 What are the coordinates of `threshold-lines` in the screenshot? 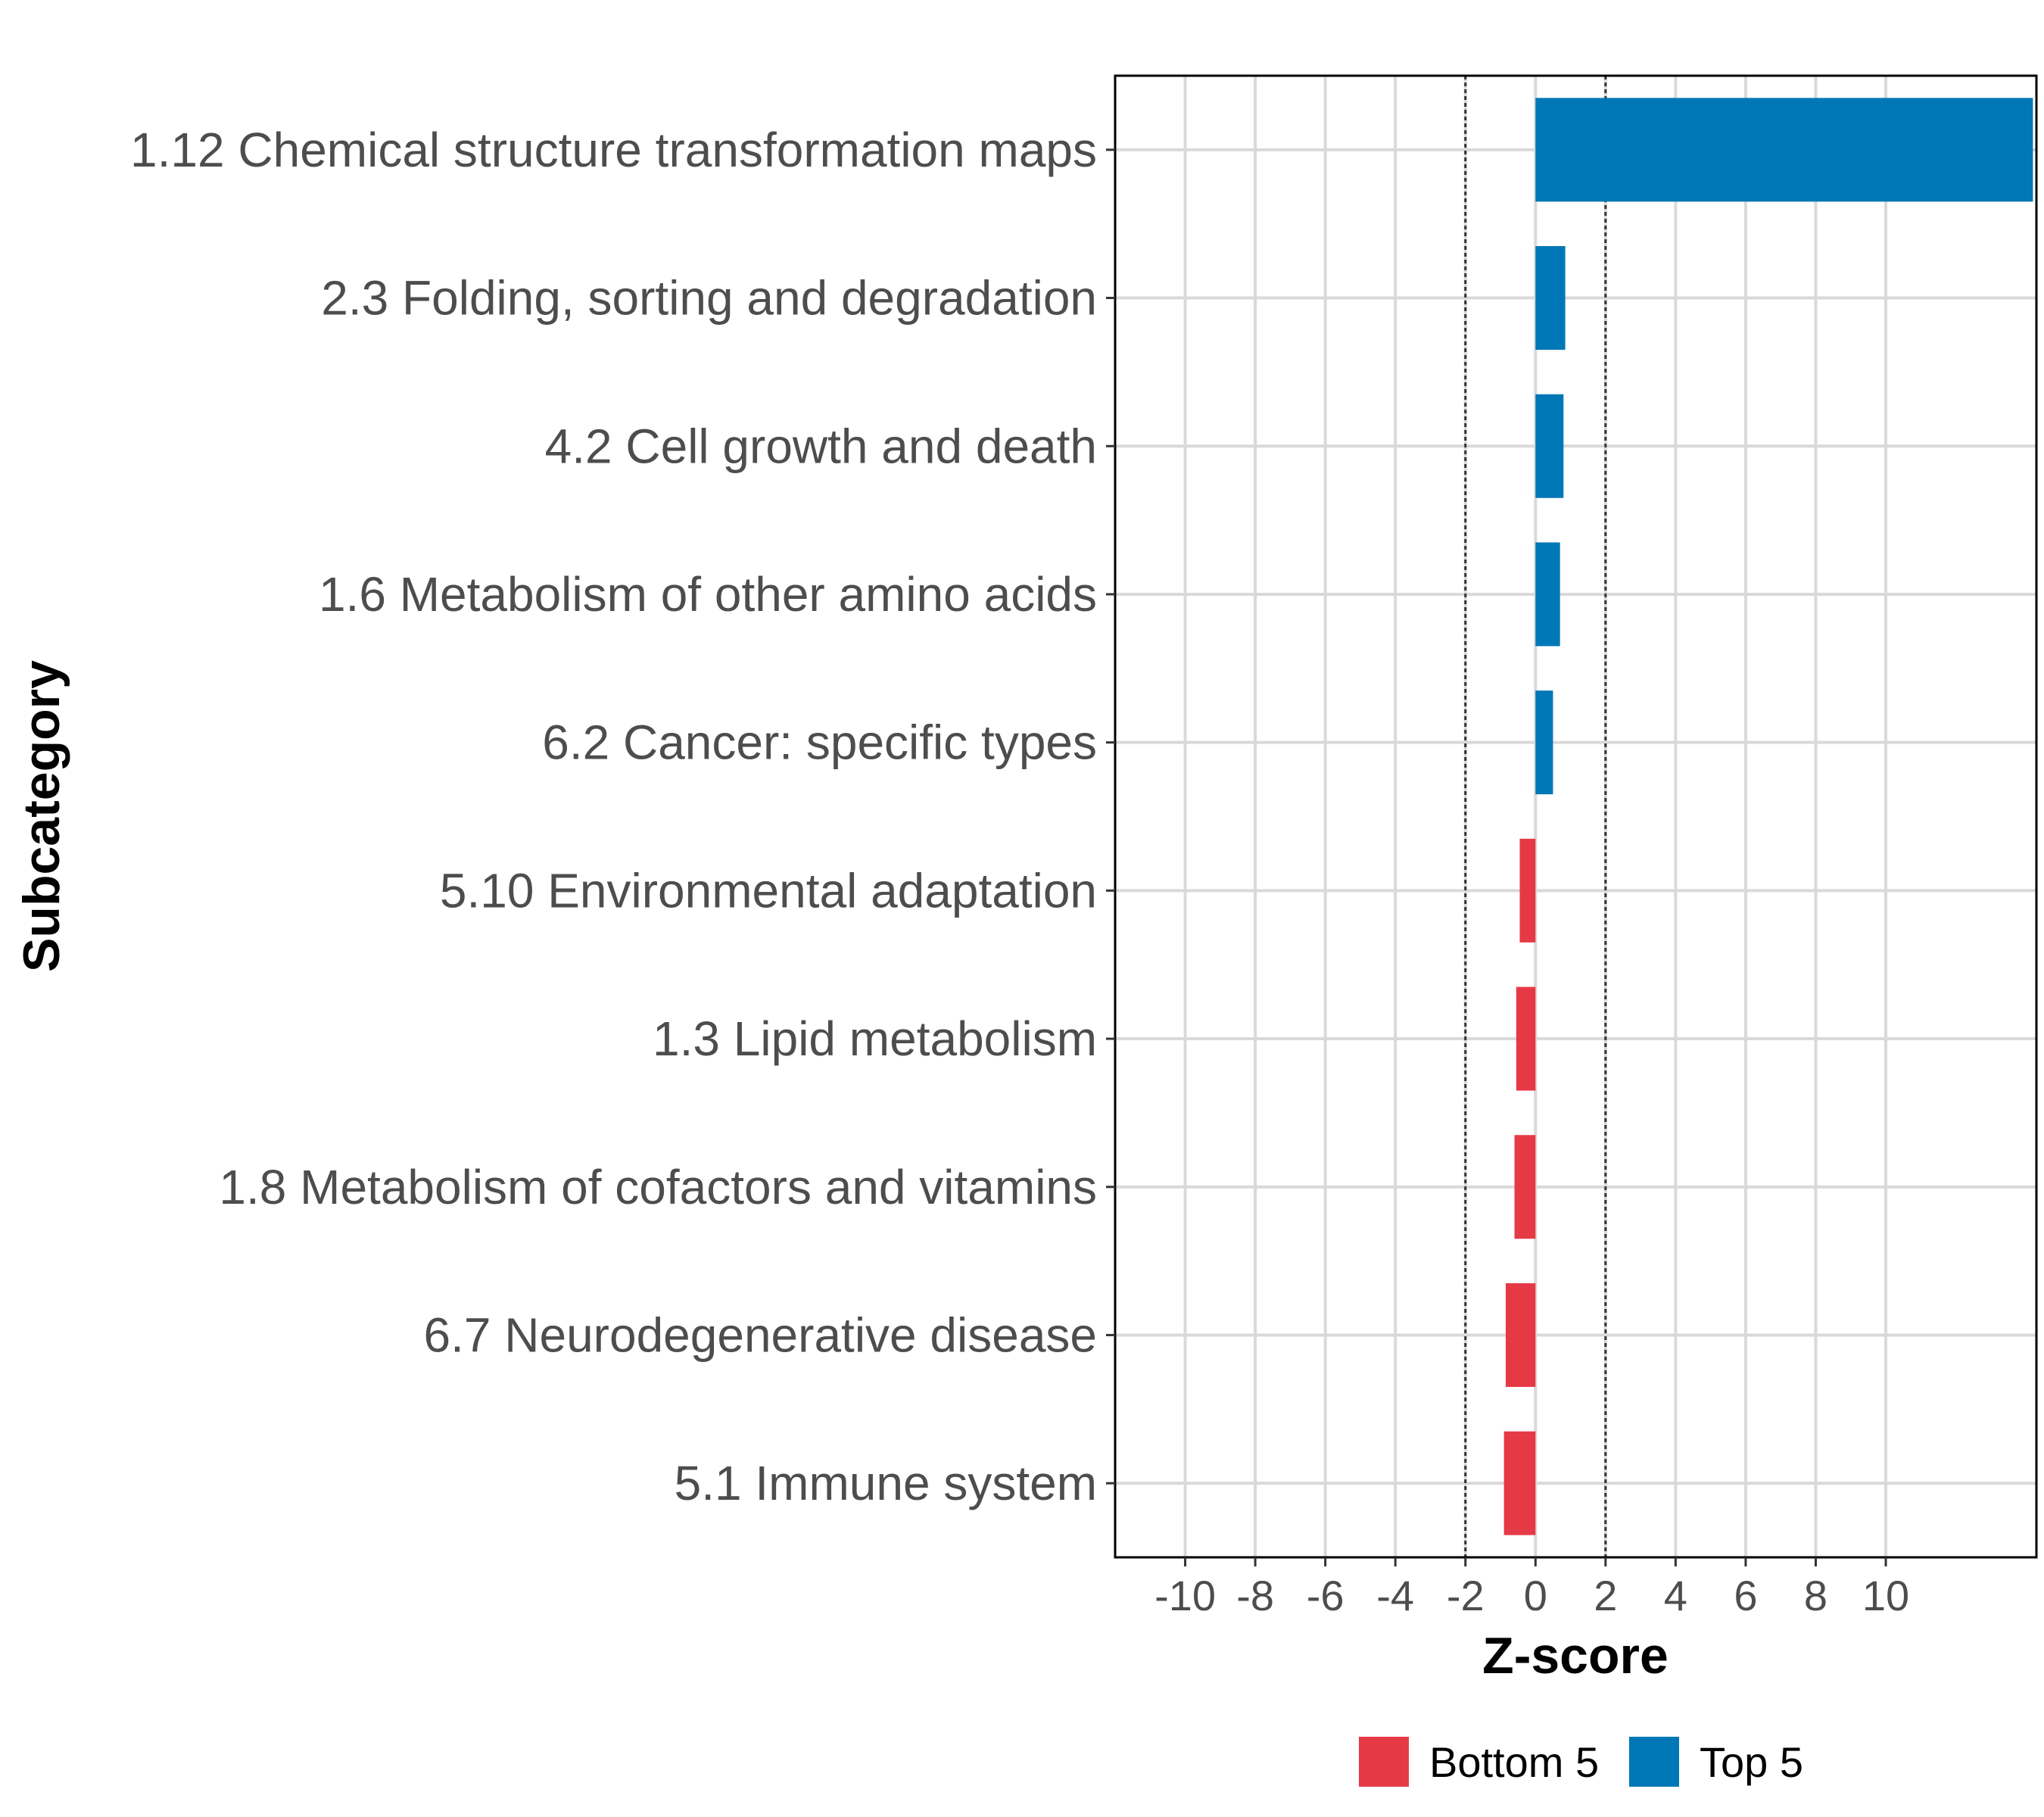 It's located at (1535, 816).